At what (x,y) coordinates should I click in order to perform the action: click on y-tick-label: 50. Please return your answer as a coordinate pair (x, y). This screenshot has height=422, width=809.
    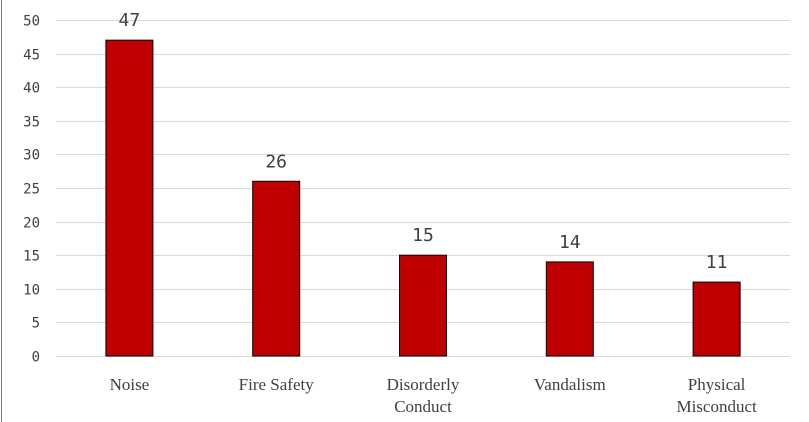
    Looking at the image, I should click on (31, 22).